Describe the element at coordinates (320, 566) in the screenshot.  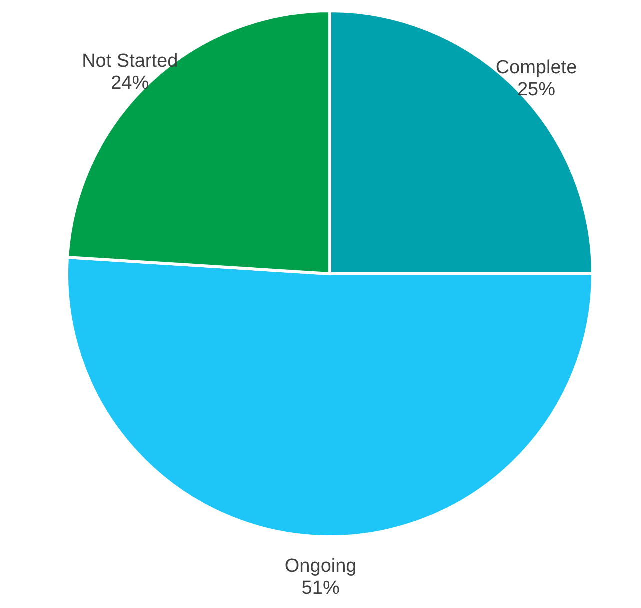
I see `slice-label: Ongoing` at that location.